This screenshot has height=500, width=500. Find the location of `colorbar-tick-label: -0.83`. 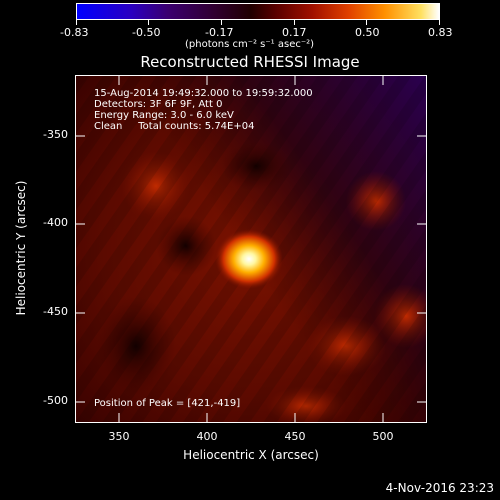

colorbar-tick-label: -0.83 is located at coordinates (74, 32).